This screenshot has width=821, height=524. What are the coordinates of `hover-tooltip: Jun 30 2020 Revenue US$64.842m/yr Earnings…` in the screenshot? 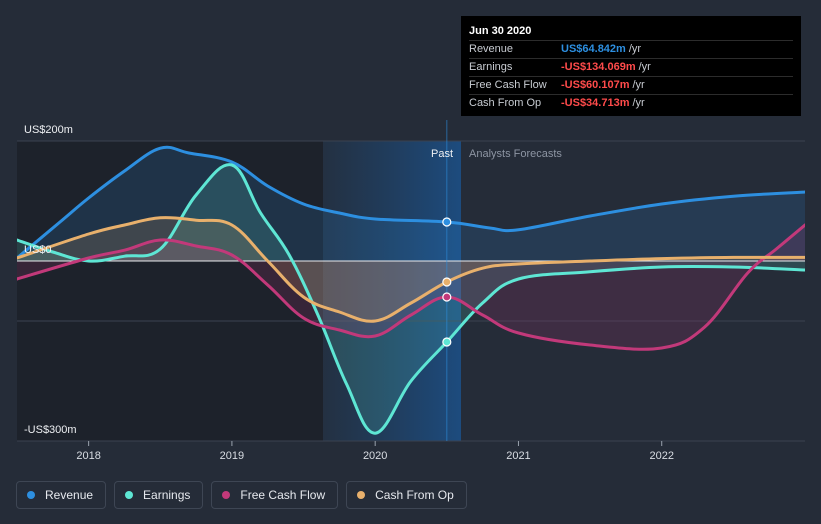 It's located at (631, 66).